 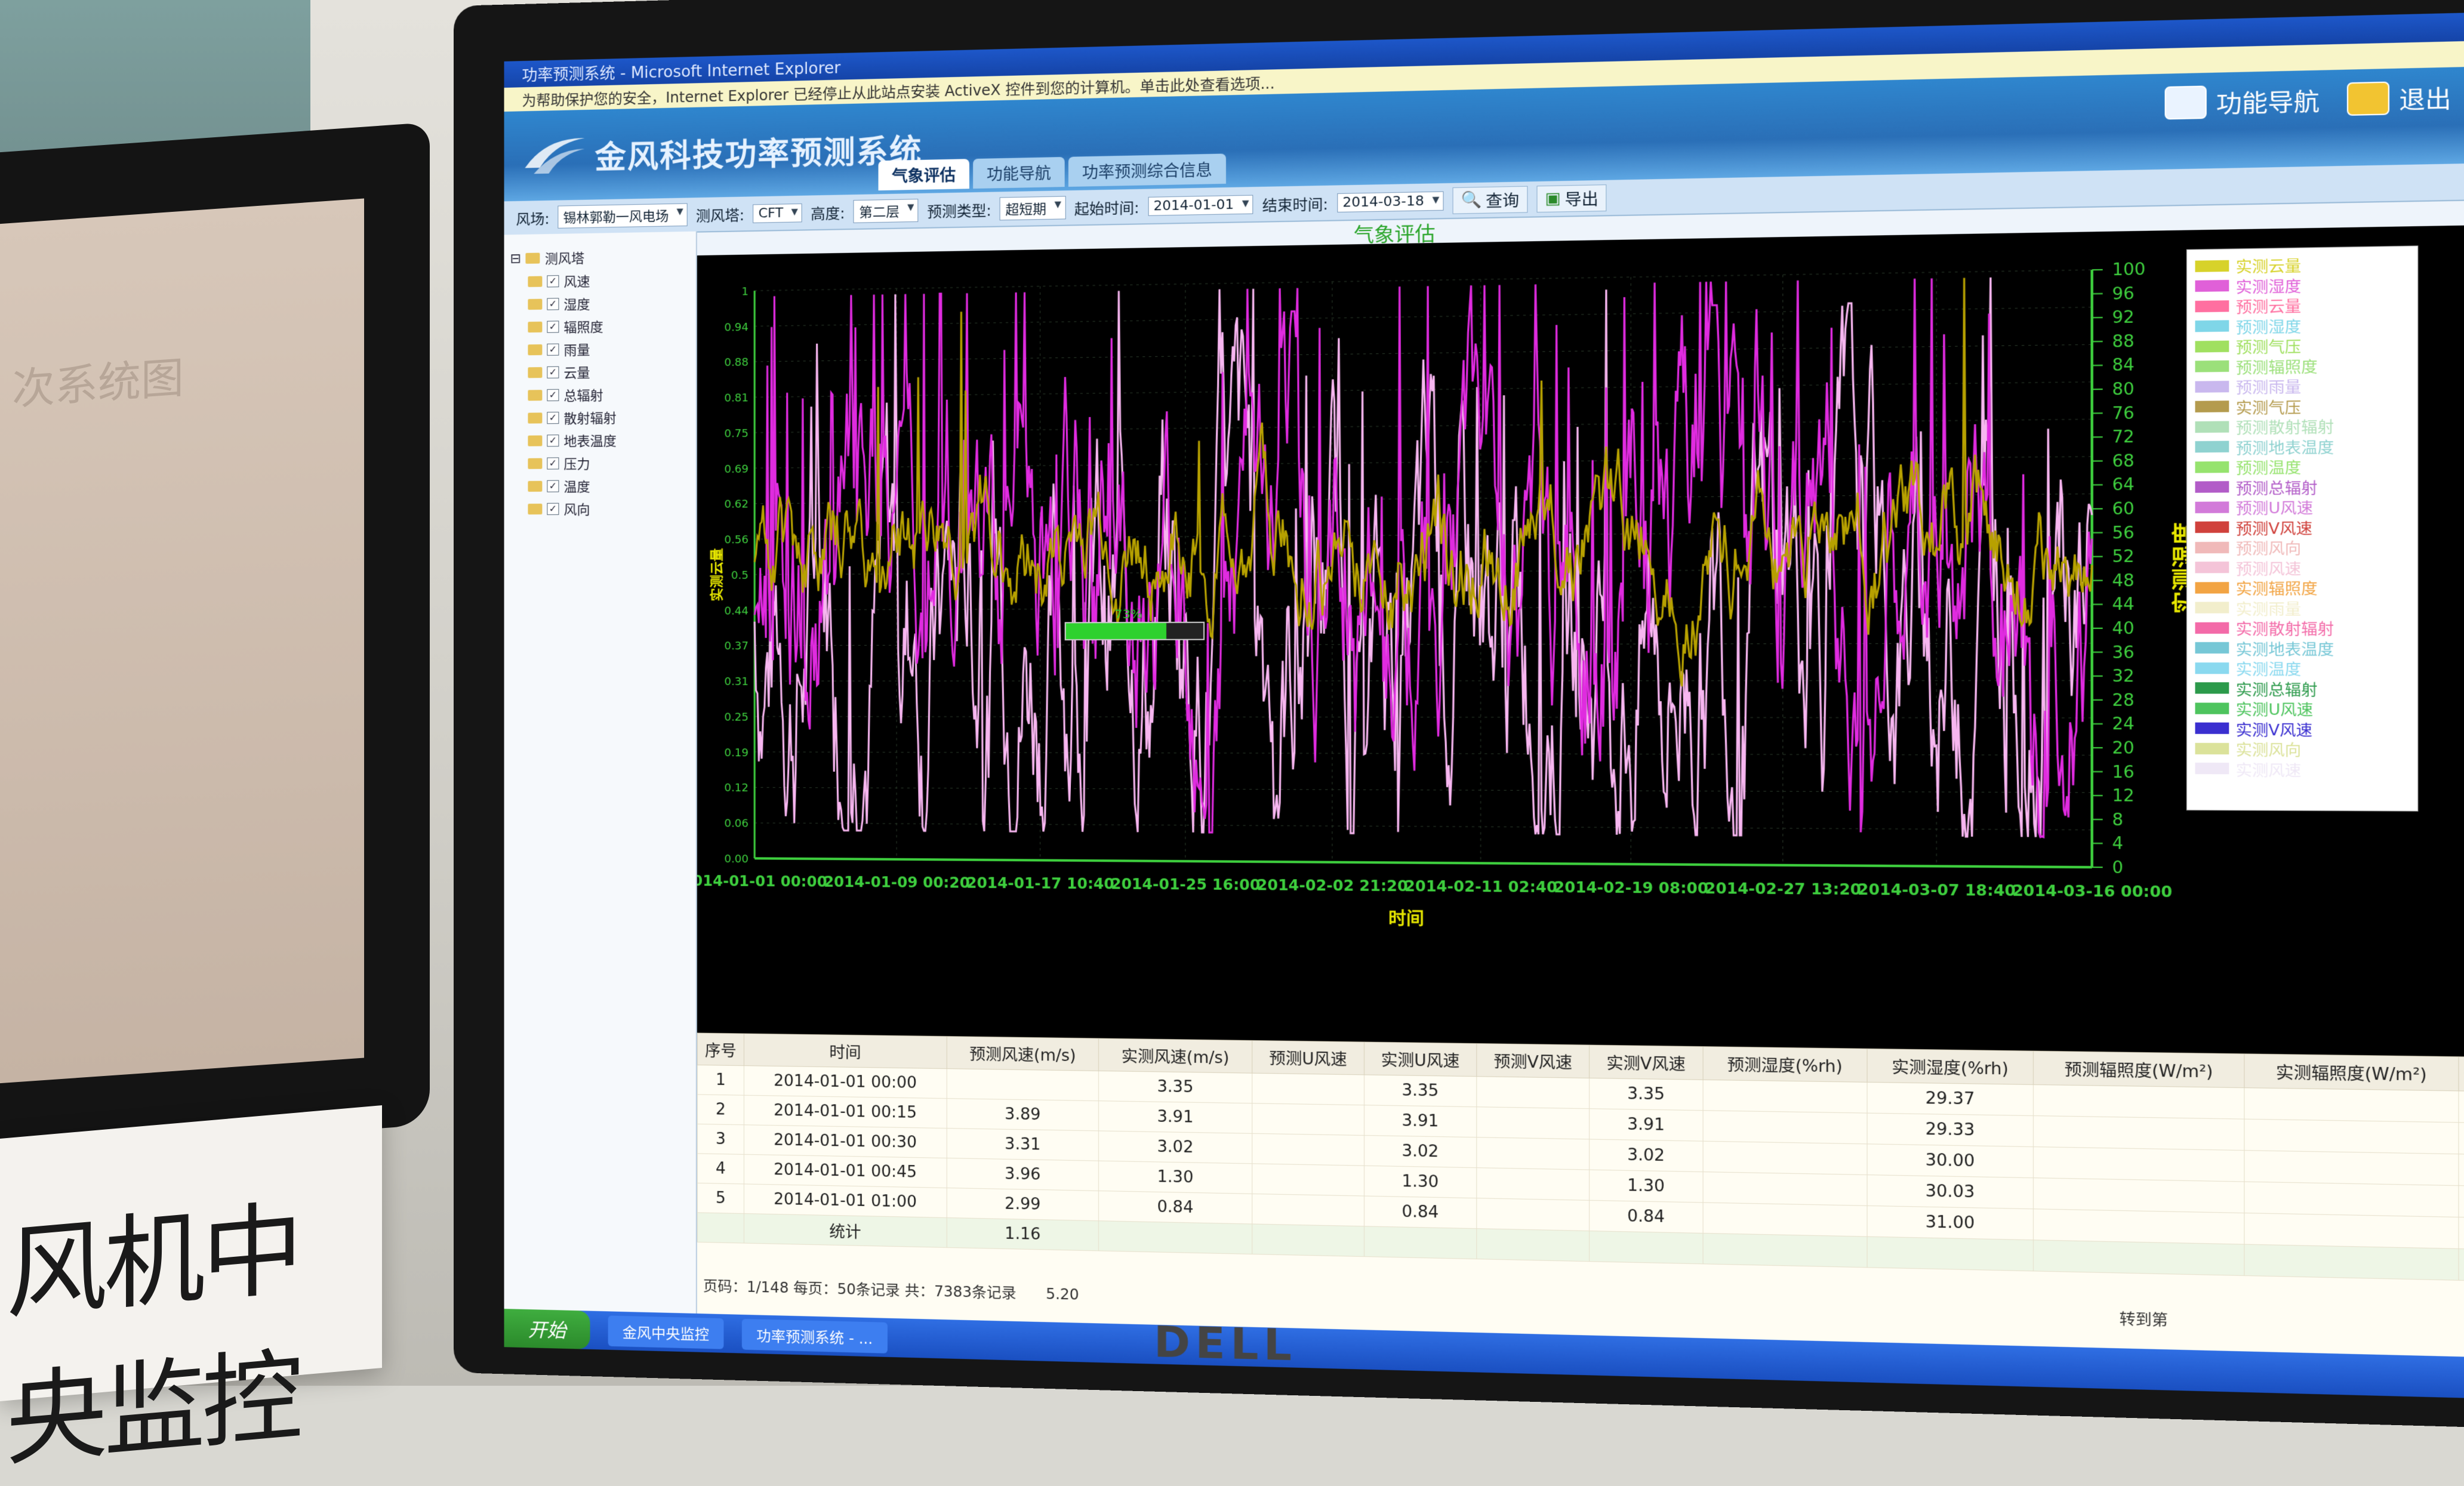 What do you see at coordinates (2302, 405) in the screenshot?
I see `legend-item: 实测气压` at bounding box center [2302, 405].